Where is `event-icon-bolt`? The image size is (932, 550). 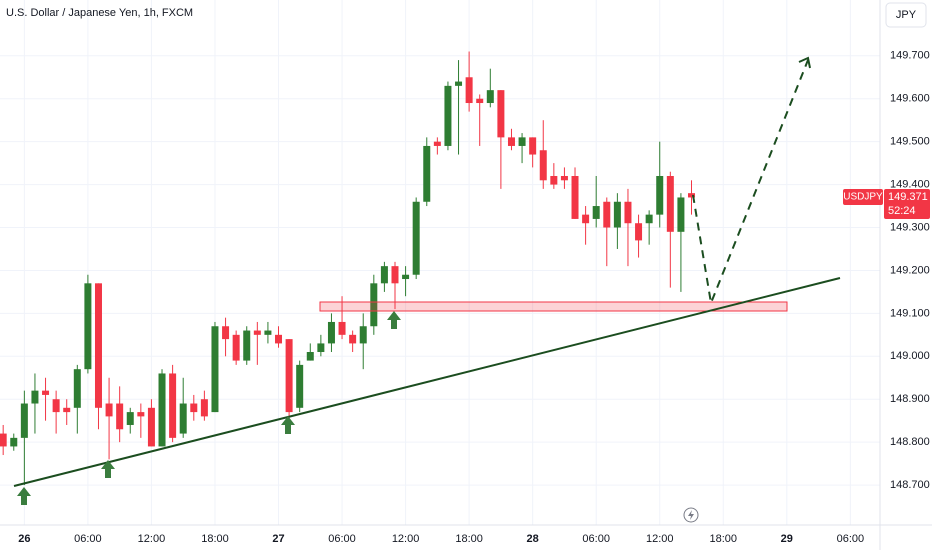 event-icon-bolt is located at coordinates (691, 515).